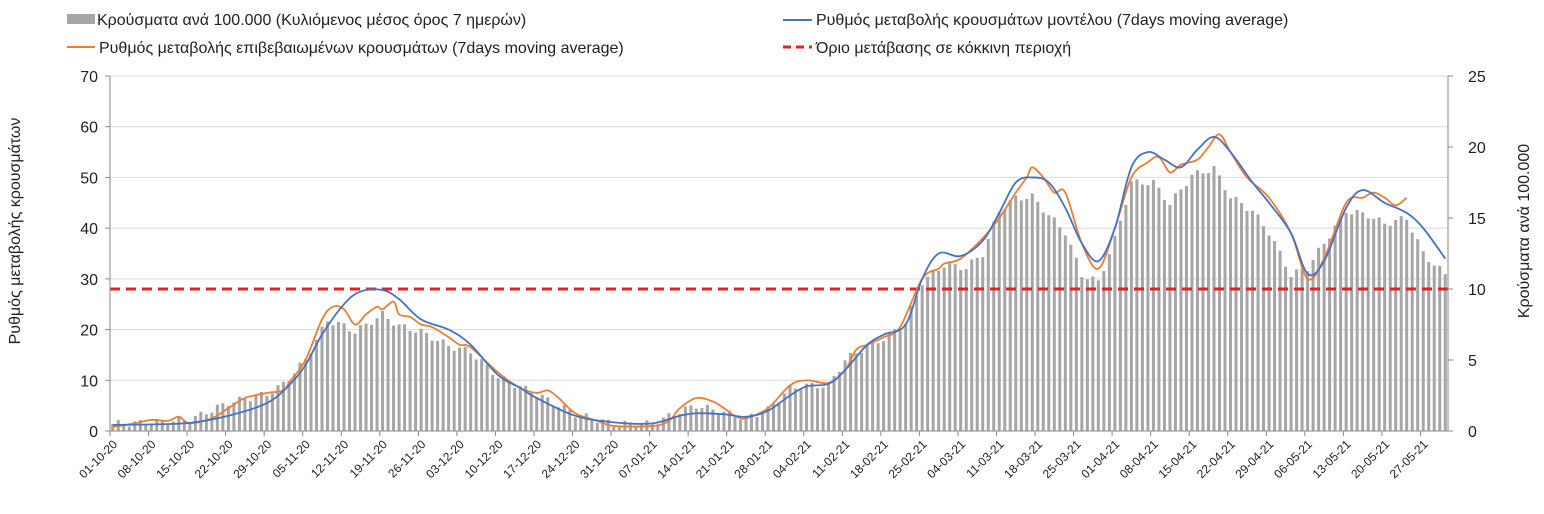 The image size is (1544, 514). Describe the element at coordinates (1370, 459) in the screenshot. I see `x-tick-label: 20-05-21` at that location.